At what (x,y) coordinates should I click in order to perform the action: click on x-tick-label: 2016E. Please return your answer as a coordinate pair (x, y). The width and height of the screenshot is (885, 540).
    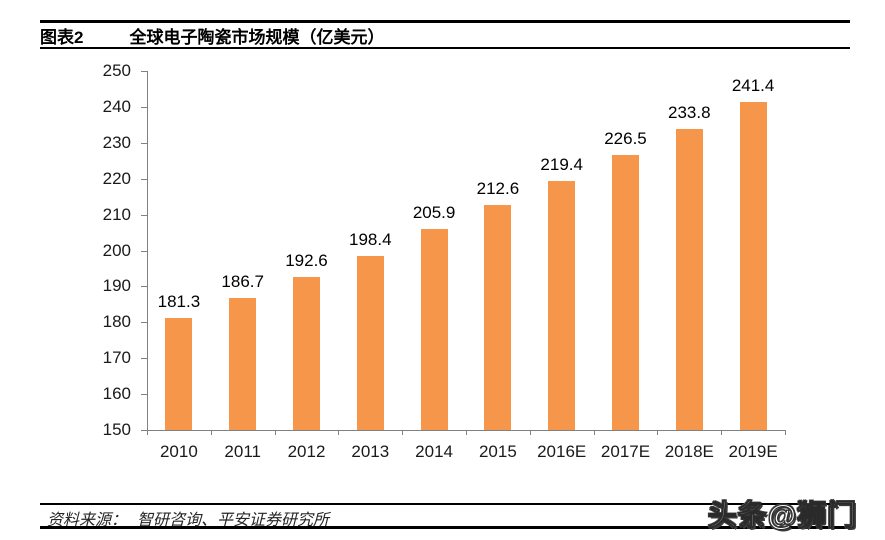
    Looking at the image, I should click on (562, 451).